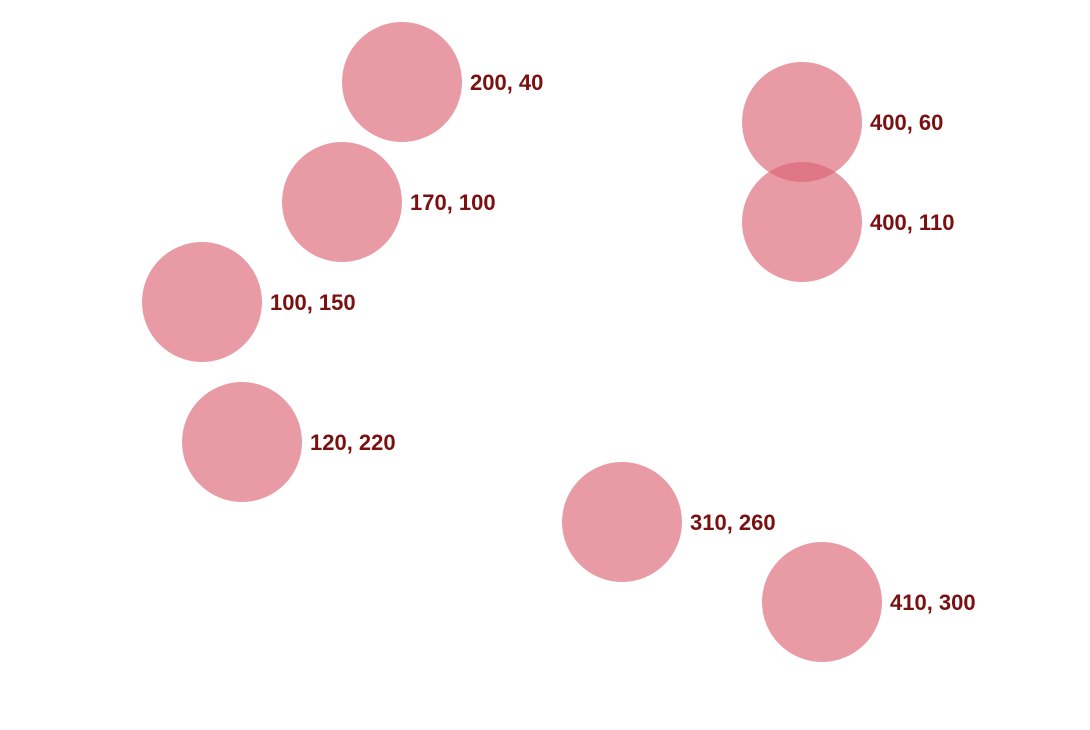 The height and width of the screenshot is (730, 1090). What do you see at coordinates (353, 442) in the screenshot?
I see `point-label: 120, 220` at bounding box center [353, 442].